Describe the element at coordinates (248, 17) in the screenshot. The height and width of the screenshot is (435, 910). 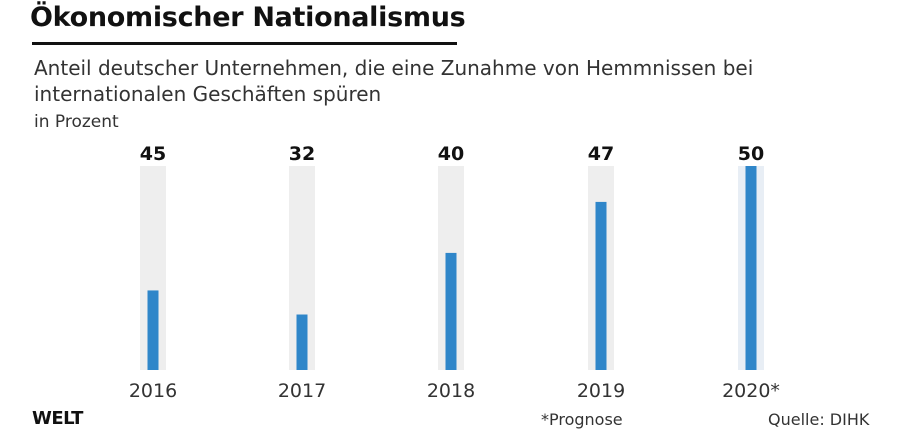
I see `chart-title: Ökonomischer Nationalismus` at that location.